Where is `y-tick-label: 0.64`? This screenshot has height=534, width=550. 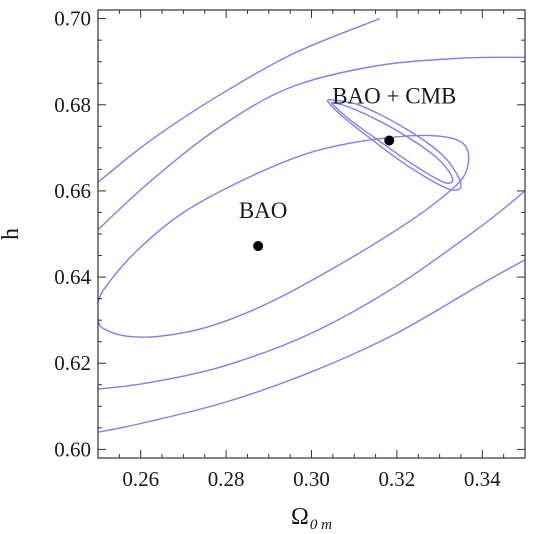 y-tick-label: 0.64 is located at coordinates (72, 277).